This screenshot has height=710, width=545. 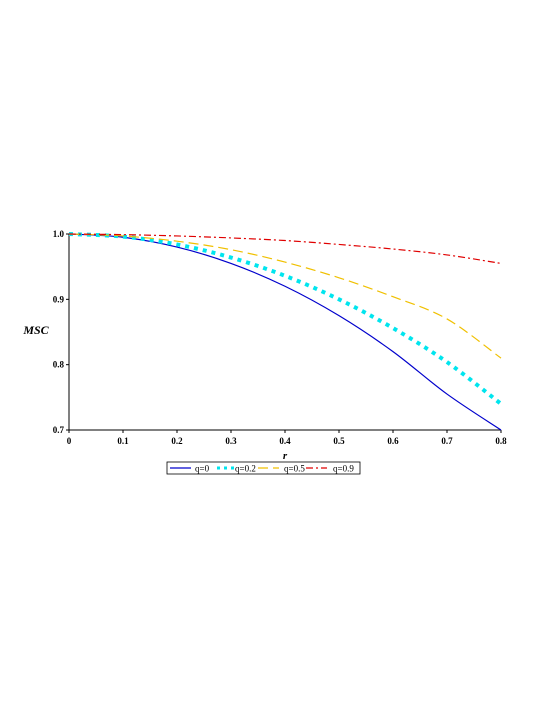 I want to click on legend-label: q=0.9, so click(x=343, y=469).